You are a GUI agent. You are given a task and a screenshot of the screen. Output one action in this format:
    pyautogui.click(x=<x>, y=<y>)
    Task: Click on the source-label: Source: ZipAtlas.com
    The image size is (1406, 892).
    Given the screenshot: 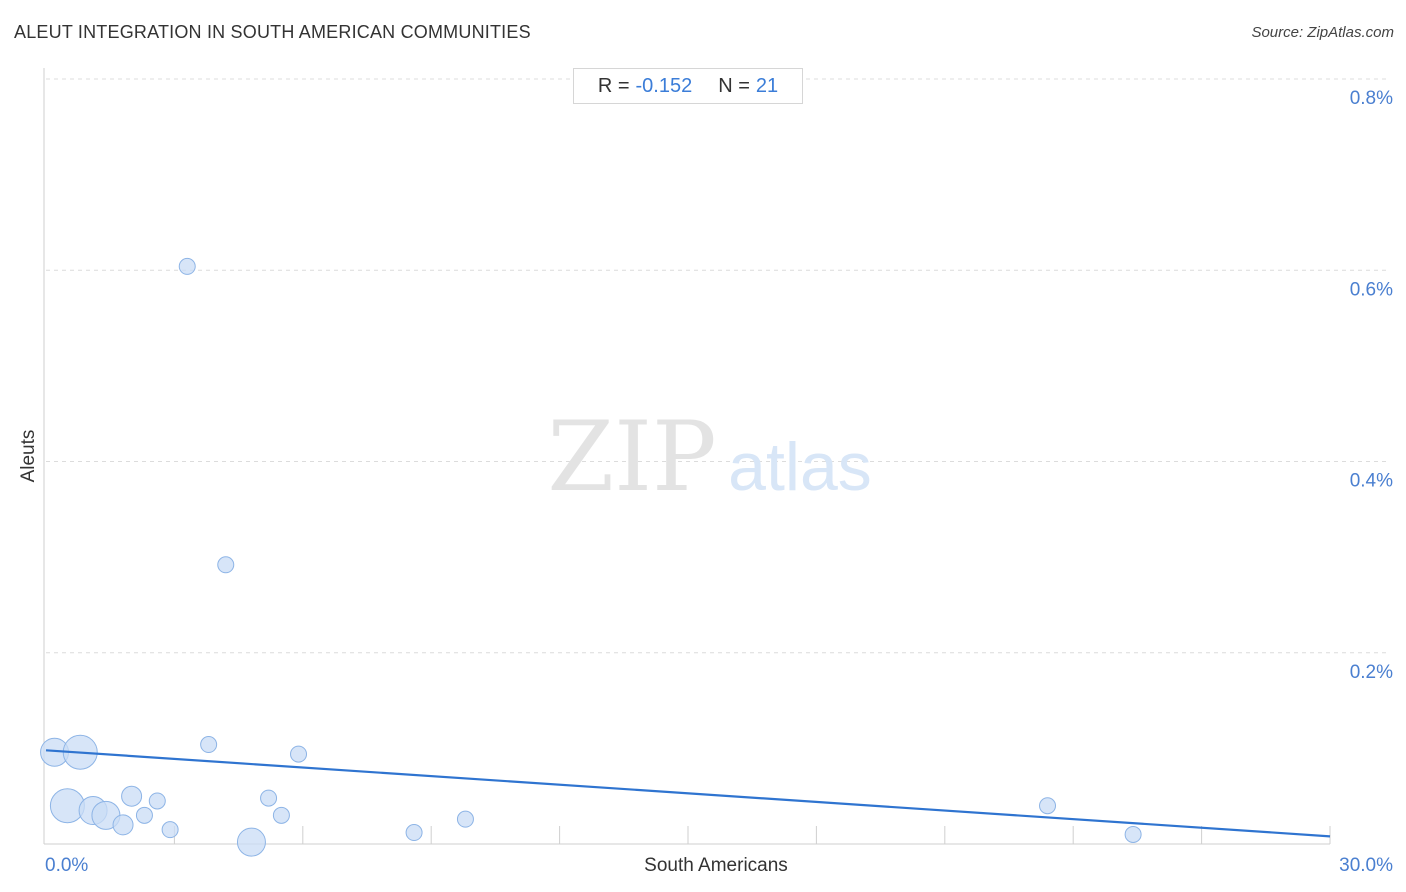 What is the action you would take?
    pyautogui.click(x=1322, y=32)
    